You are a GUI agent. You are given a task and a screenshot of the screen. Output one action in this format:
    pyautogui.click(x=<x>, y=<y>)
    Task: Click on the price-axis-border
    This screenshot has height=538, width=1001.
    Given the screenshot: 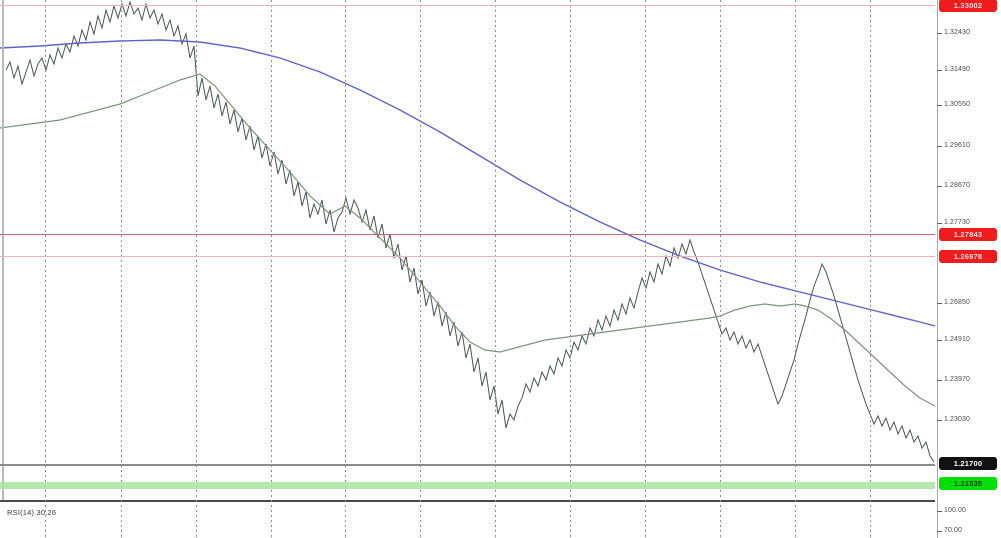 What is the action you would take?
    pyautogui.click(x=937, y=269)
    